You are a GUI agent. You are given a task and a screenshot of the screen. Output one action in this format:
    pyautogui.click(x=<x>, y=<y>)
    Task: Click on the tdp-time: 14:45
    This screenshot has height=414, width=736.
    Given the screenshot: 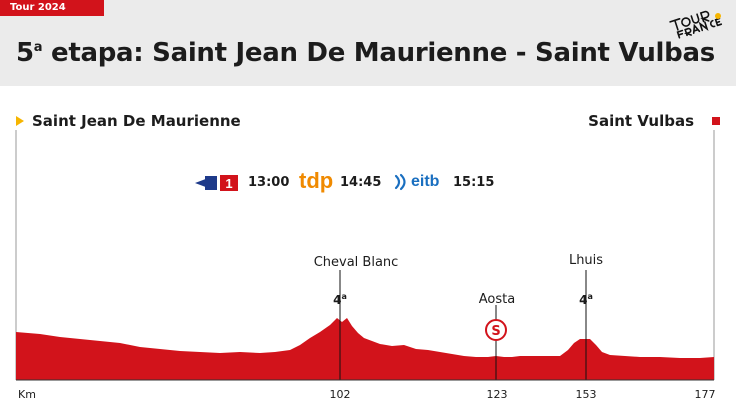 What is the action you would take?
    pyautogui.click(x=361, y=182)
    